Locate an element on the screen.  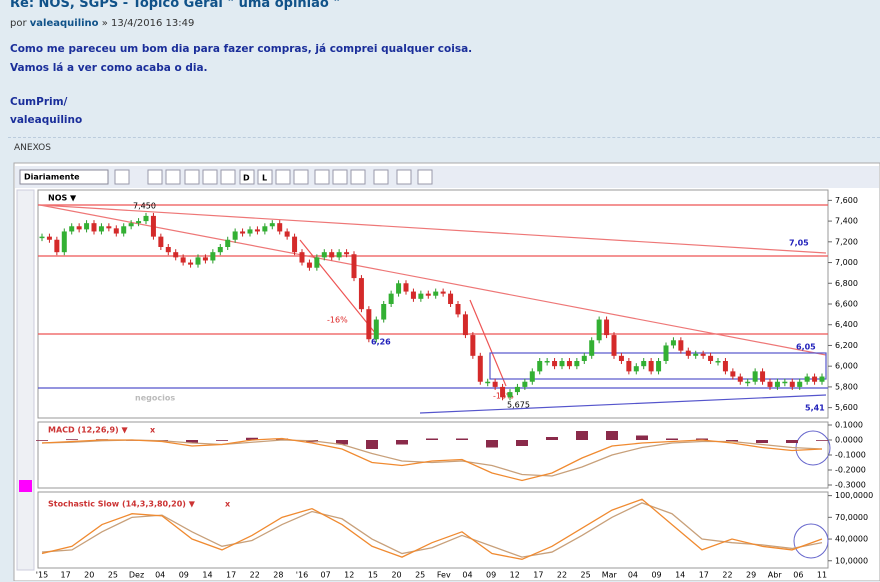
annotation: 6,05 is located at coordinates (806, 347).